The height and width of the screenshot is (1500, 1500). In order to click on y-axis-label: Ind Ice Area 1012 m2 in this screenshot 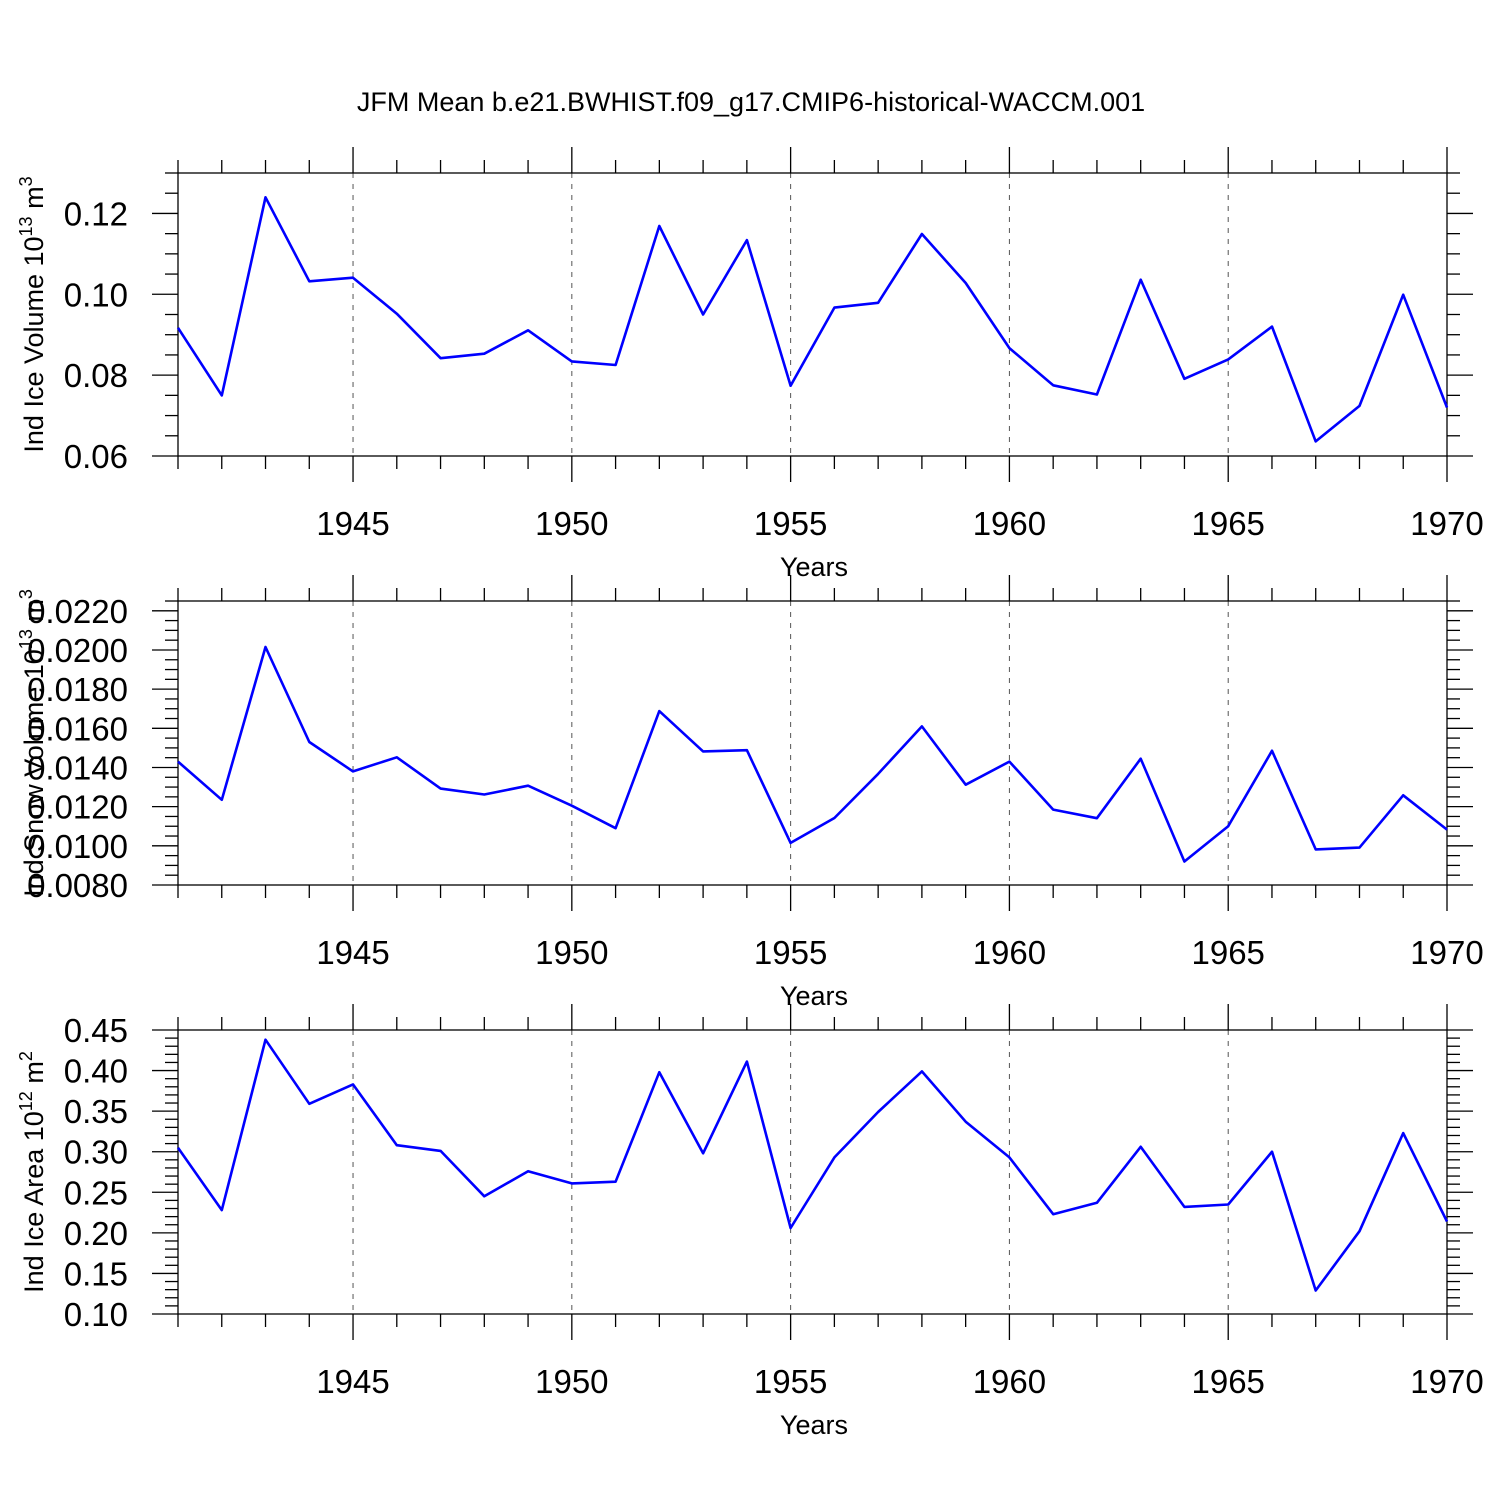, I will do `click(32, 1172)`.